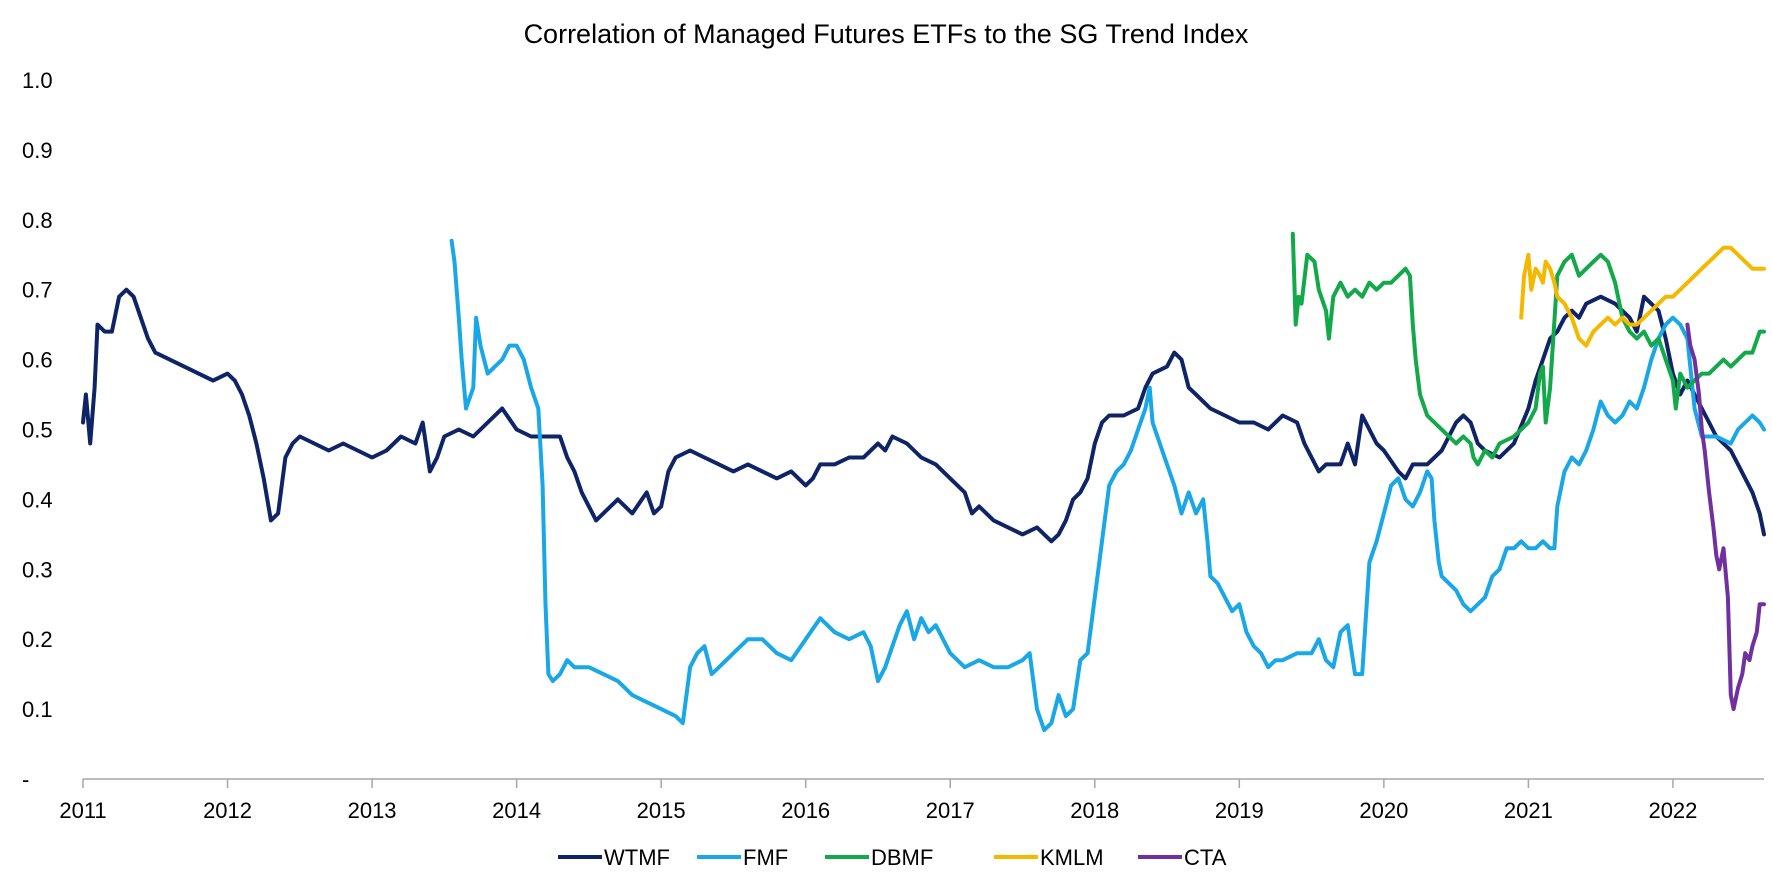  I want to click on legend-label-dbmf: DBMF, so click(902, 857).